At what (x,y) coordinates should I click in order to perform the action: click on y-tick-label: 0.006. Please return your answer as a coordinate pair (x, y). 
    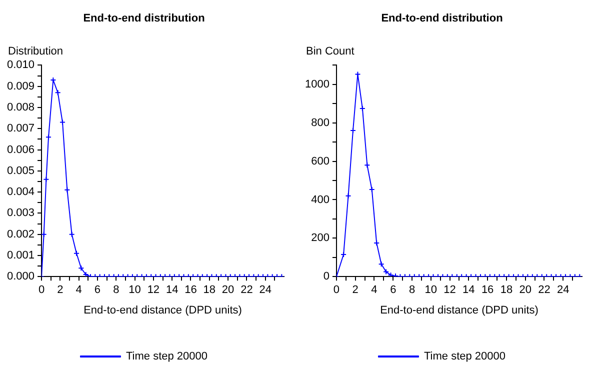
    Looking at the image, I should click on (20, 150).